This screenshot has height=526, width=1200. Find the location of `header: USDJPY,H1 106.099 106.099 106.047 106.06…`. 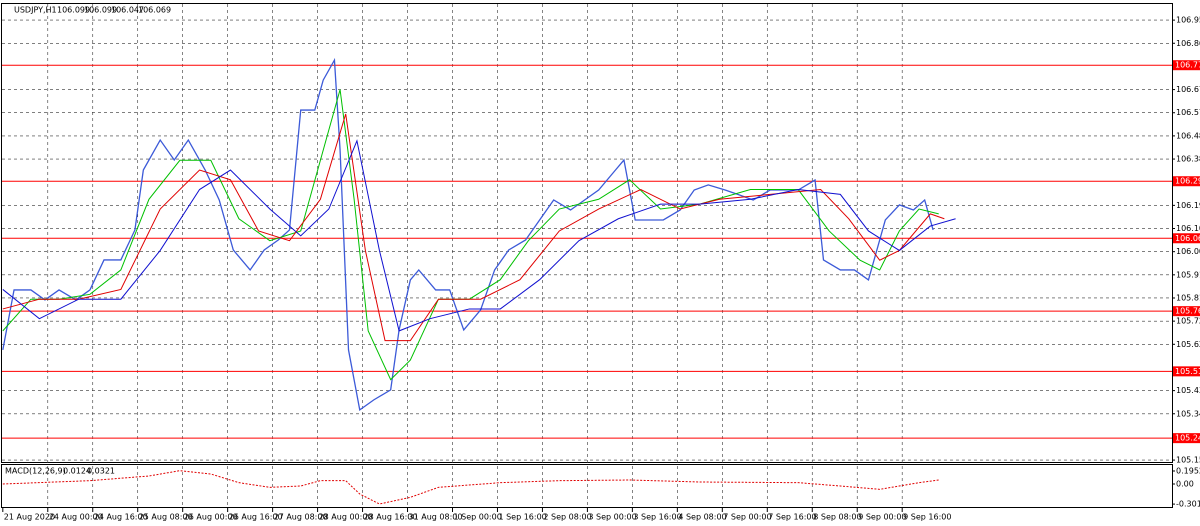

header: USDJPY,H1 106.099 106.099 106.047 106.06… is located at coordinates (88, 241).